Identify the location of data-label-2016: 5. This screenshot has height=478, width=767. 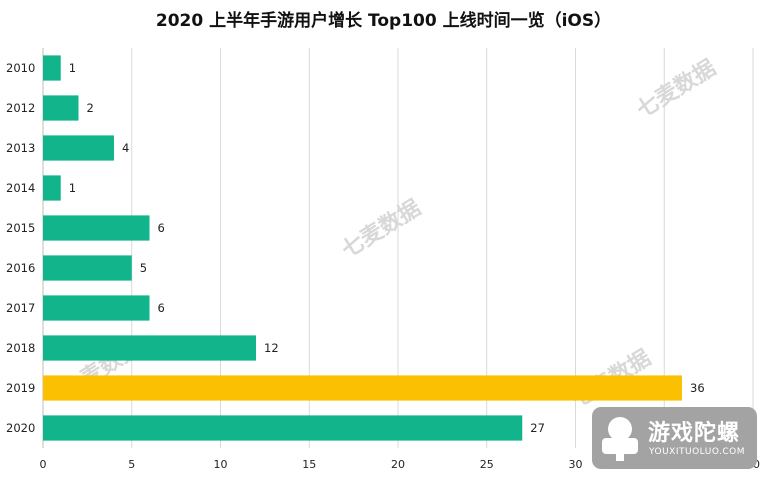
(143, 268).